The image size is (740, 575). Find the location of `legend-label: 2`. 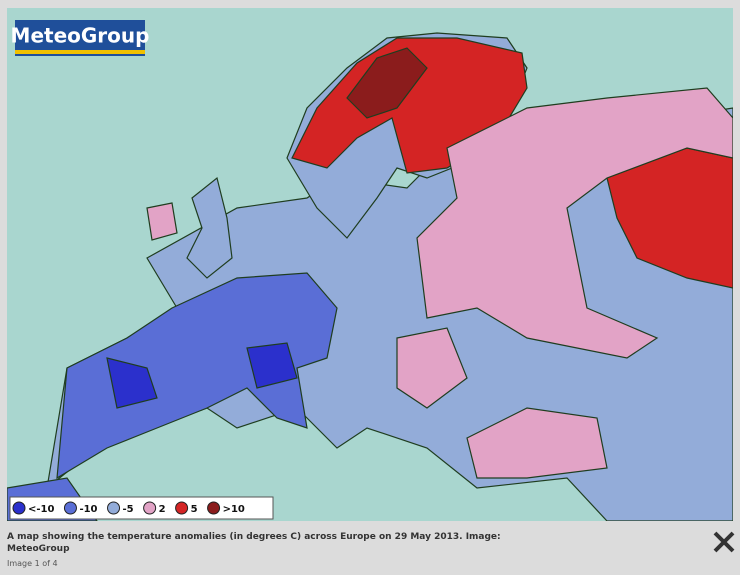

legend-label: 2 is located at coordinates (162, 509).